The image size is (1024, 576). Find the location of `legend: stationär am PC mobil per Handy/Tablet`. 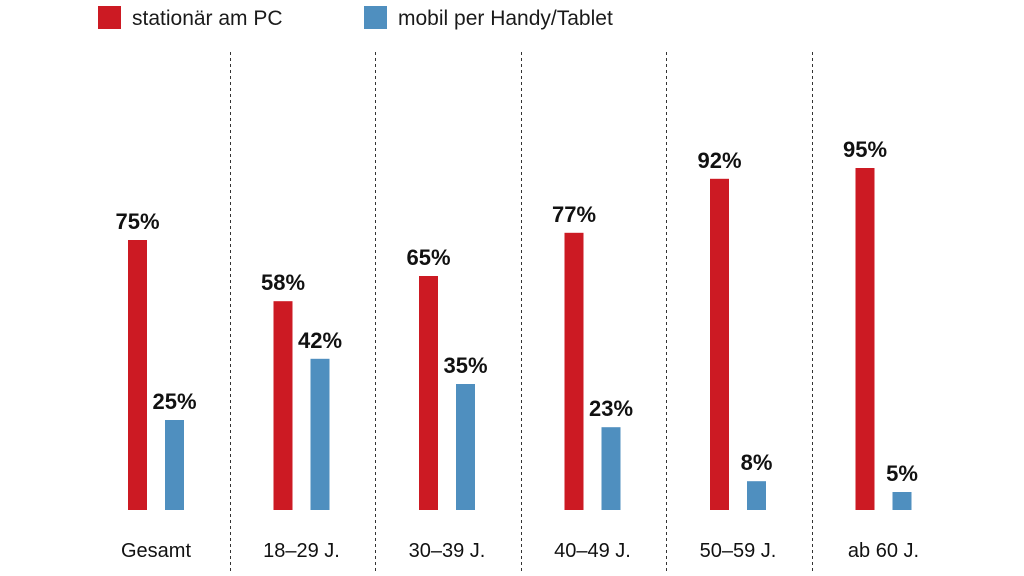

legend: stationär am PC mobil per Handy/Tablet is located at coordinates (355, 18).